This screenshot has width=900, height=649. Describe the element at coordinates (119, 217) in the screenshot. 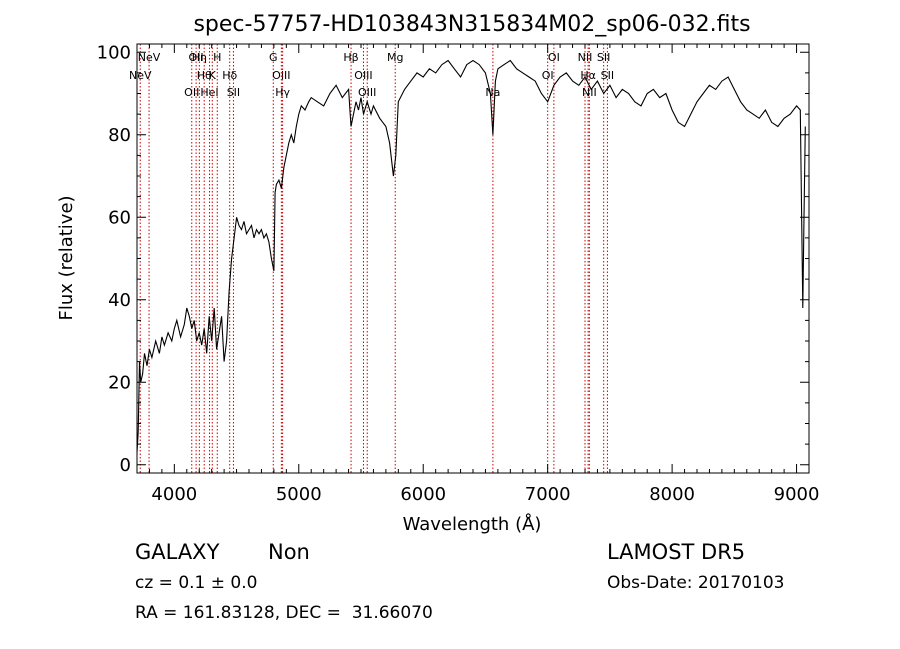

I see `y-tick-label: 60` at that location.